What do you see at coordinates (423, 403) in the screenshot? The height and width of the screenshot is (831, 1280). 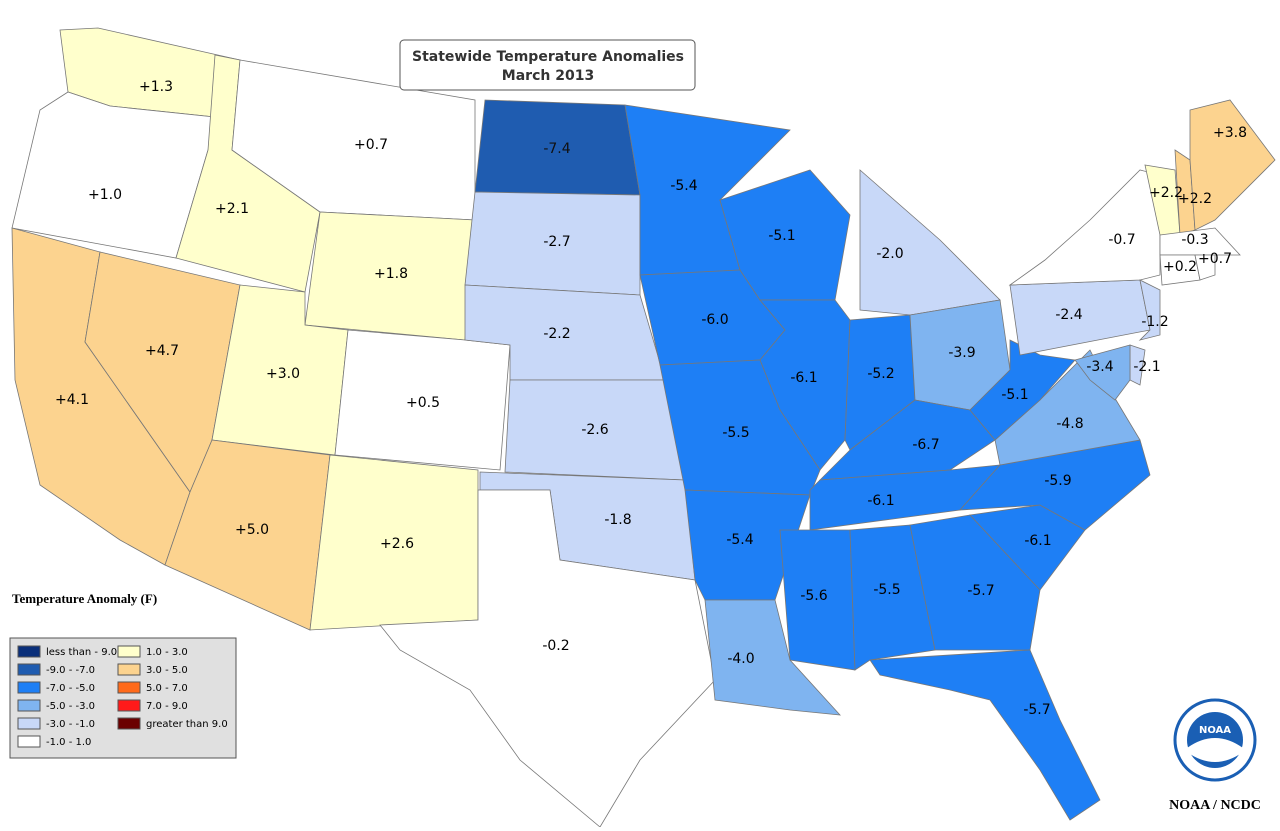 I see `state-anomaly: +0.5` at bounding box center [423, 403].